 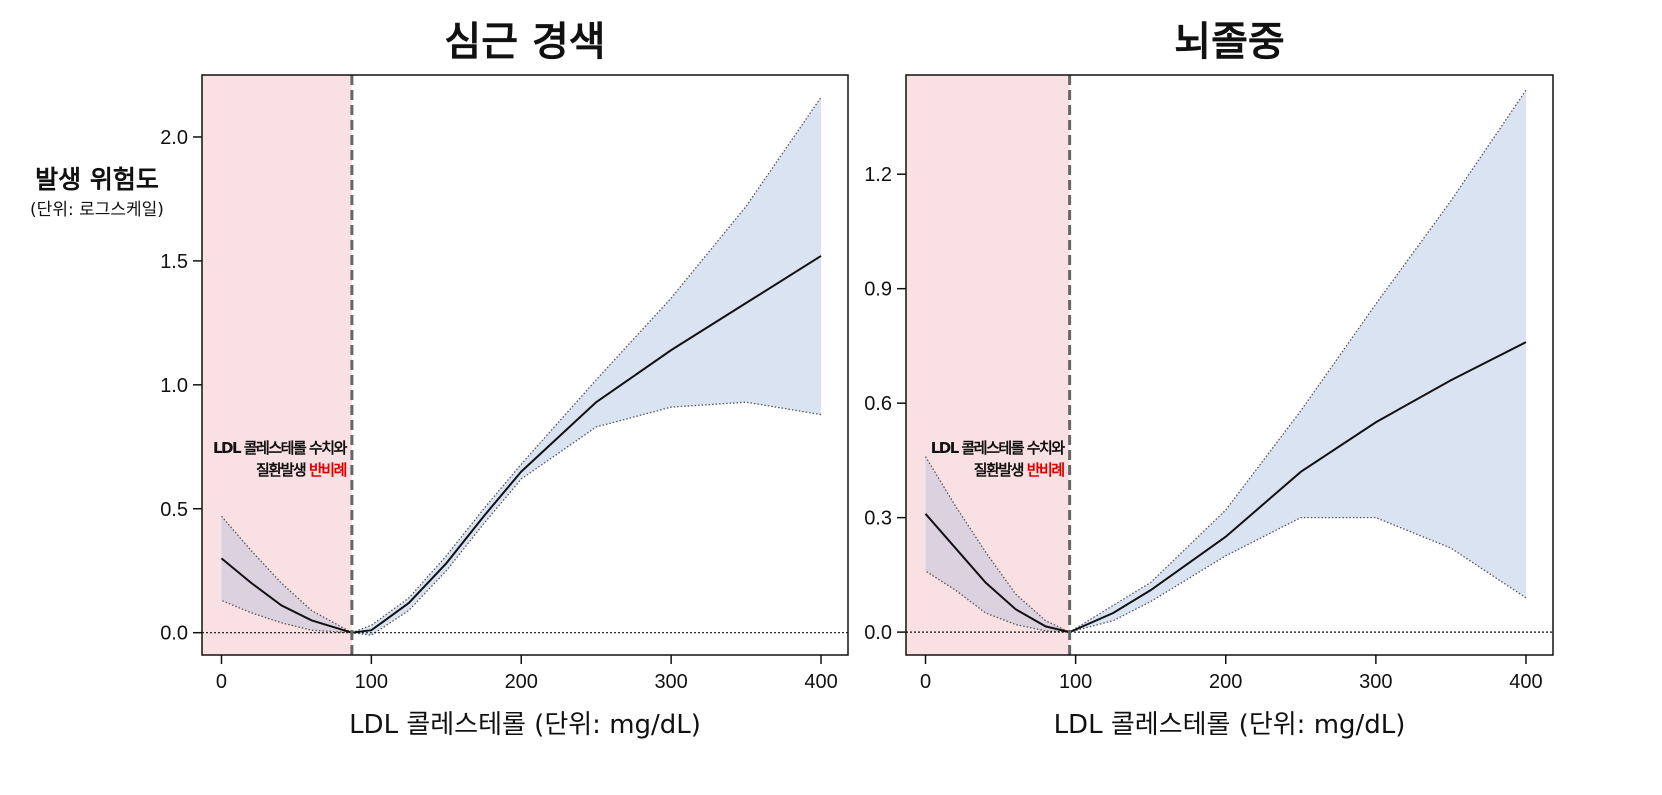 What do you see at coordinates (174, 138) in the screenshot?
I see `y-tick-label: 2.0` at bounding box center [174, 138].